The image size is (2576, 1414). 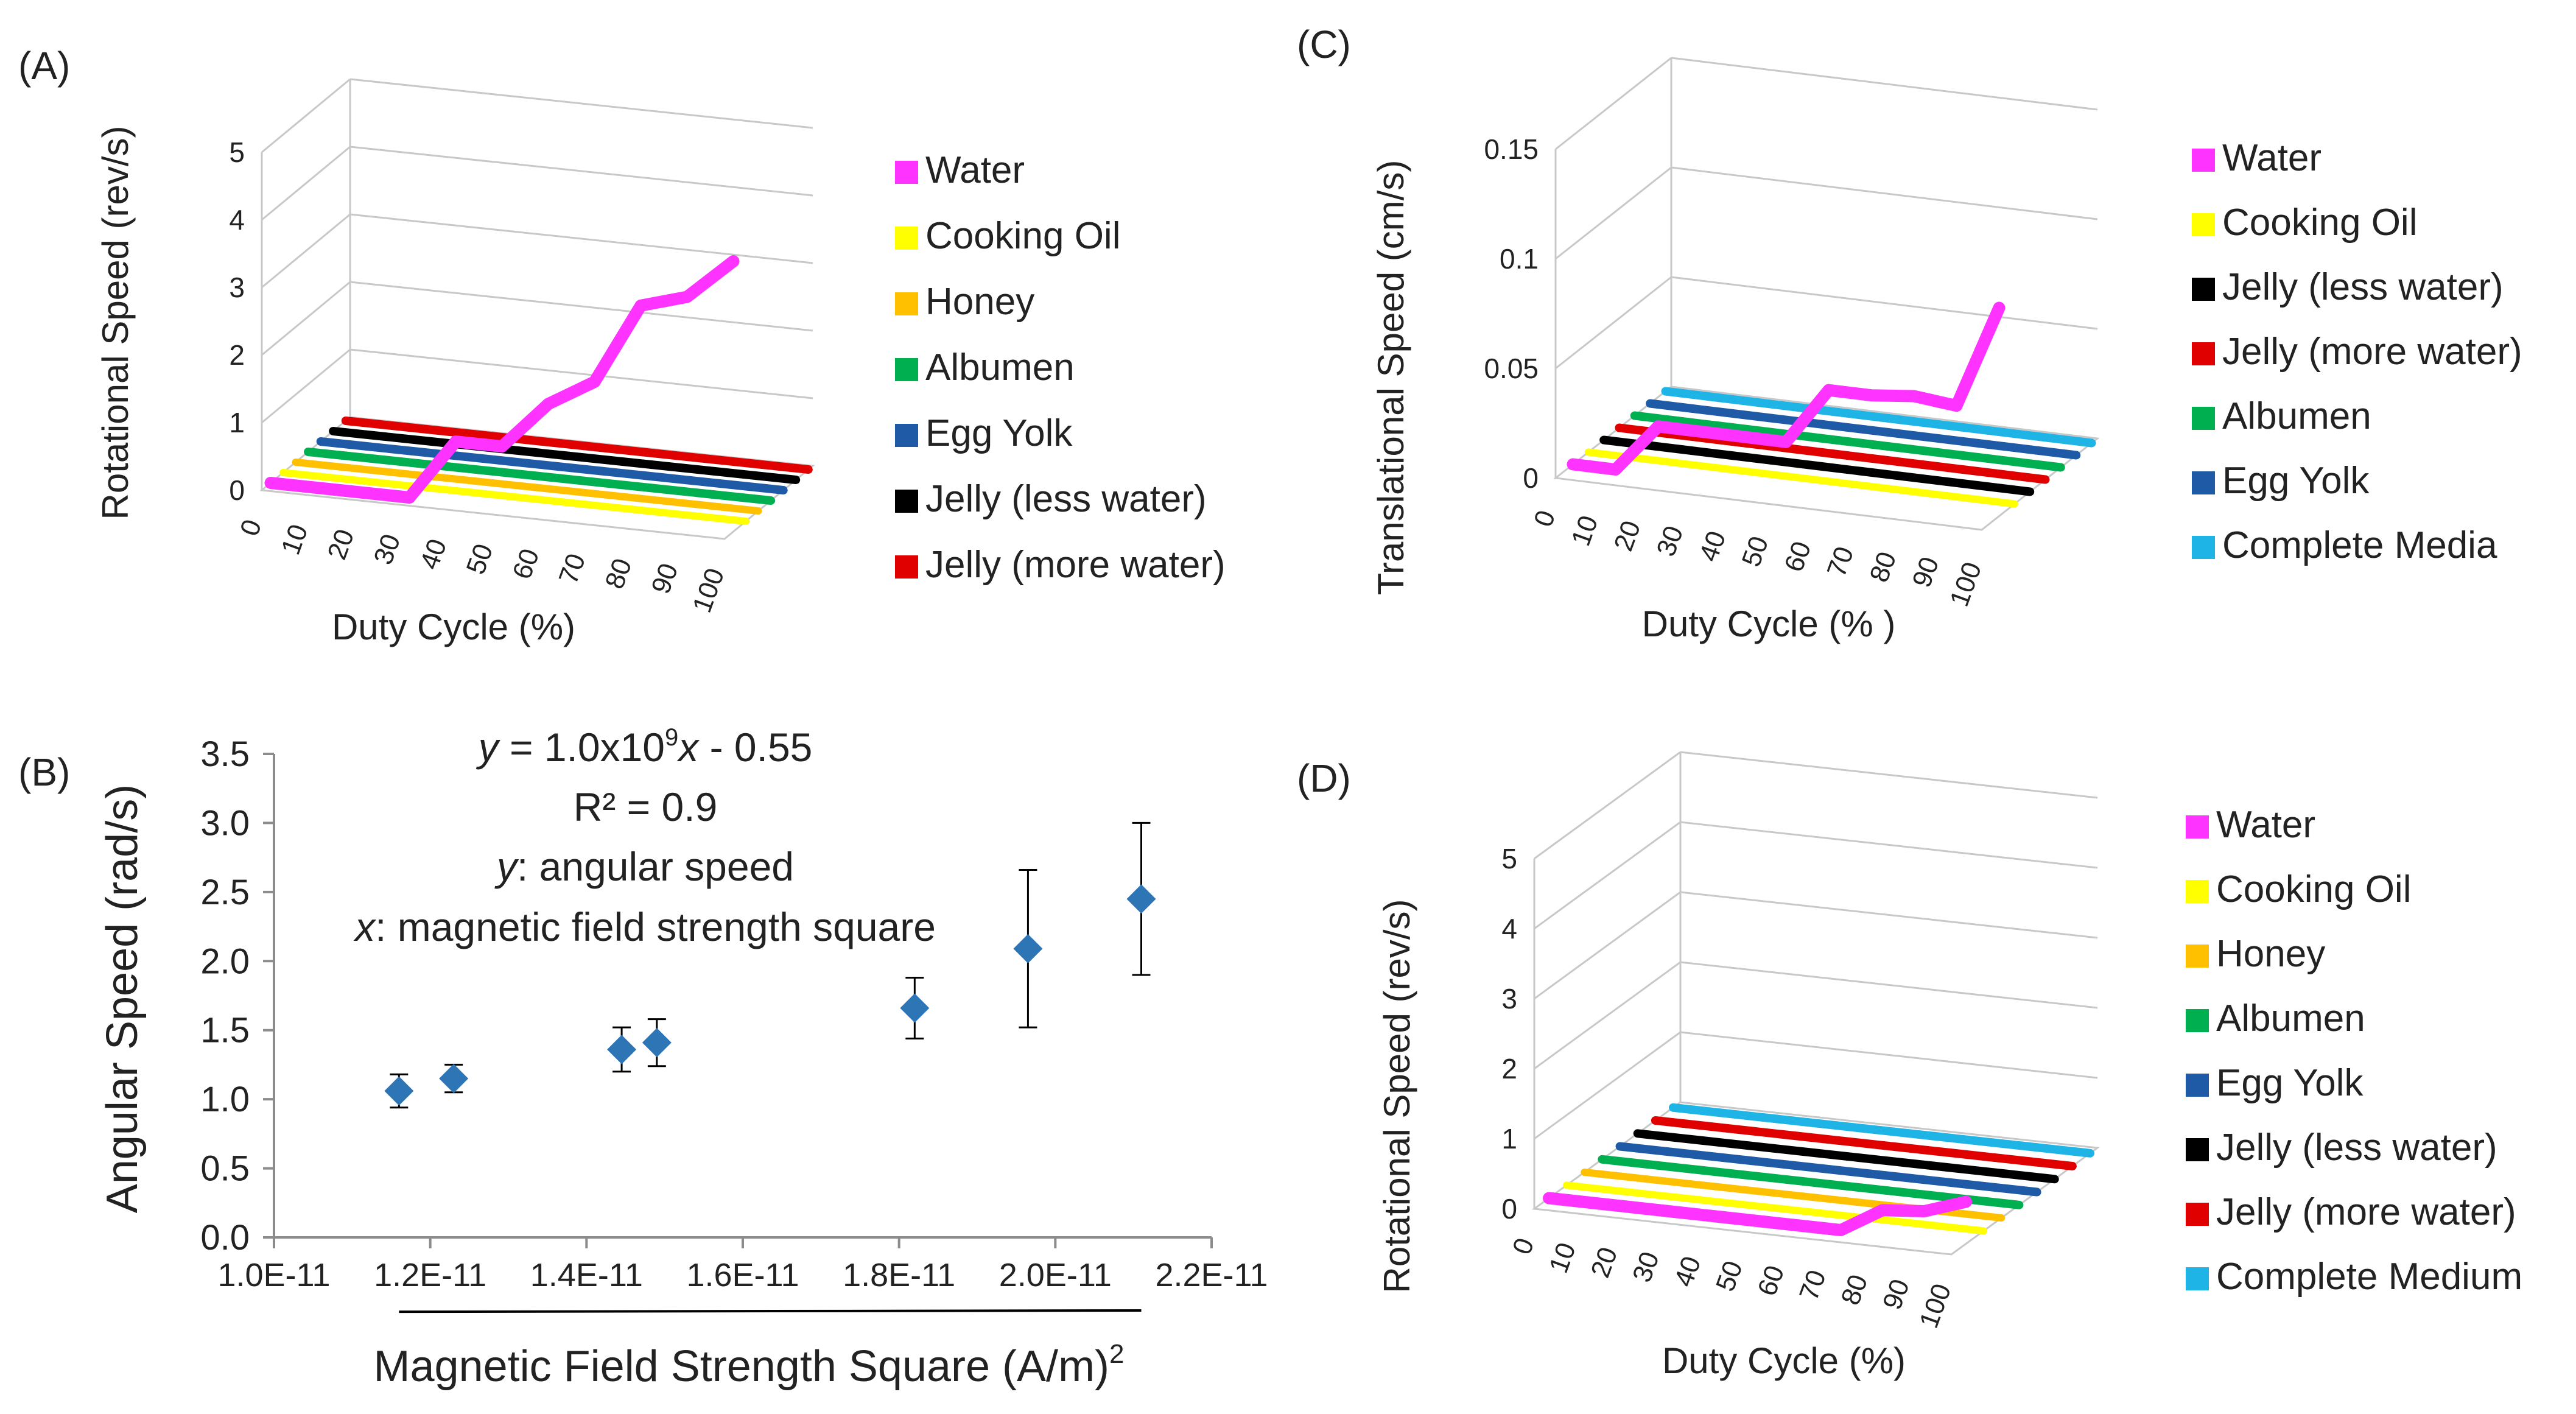 I want to click on legend-label-complete-media: Complete Media, so click(x=2359, y=545).